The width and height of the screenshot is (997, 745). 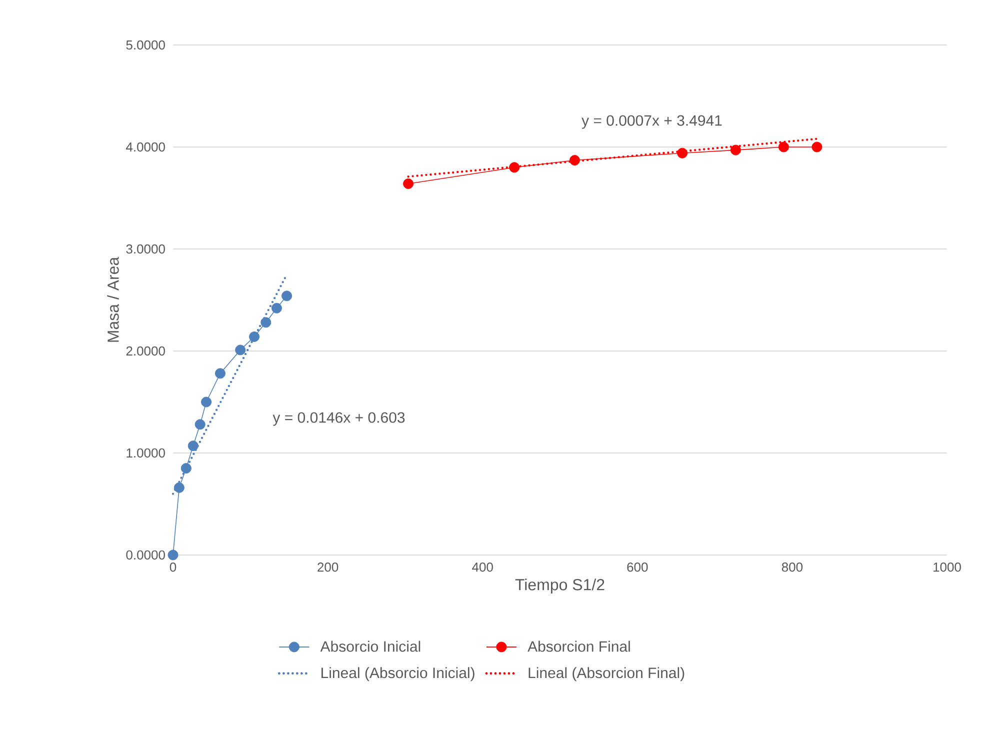 What do you see at coordinates (792, 567) in the screenshot?
I see `x-tick-label: 800` at bounding box center [792, 567].